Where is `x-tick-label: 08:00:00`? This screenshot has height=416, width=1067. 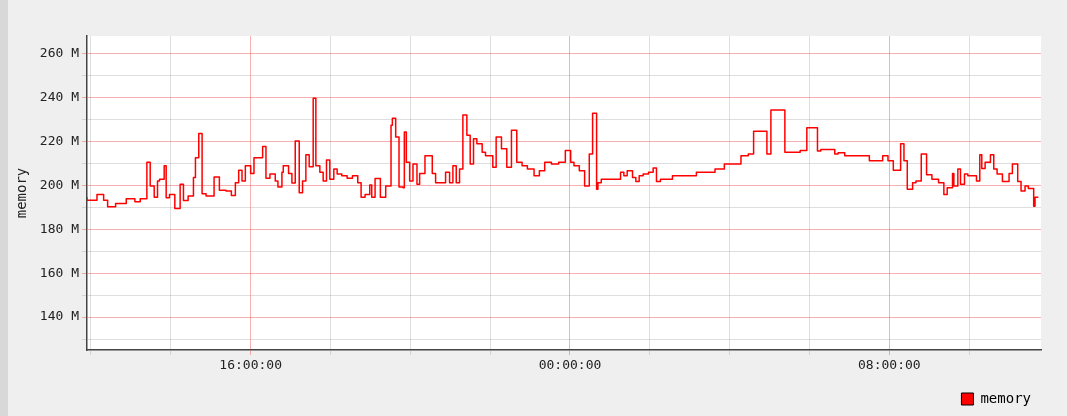 x-tick-label: 08:00:00 is located at coordinates (889, 365).